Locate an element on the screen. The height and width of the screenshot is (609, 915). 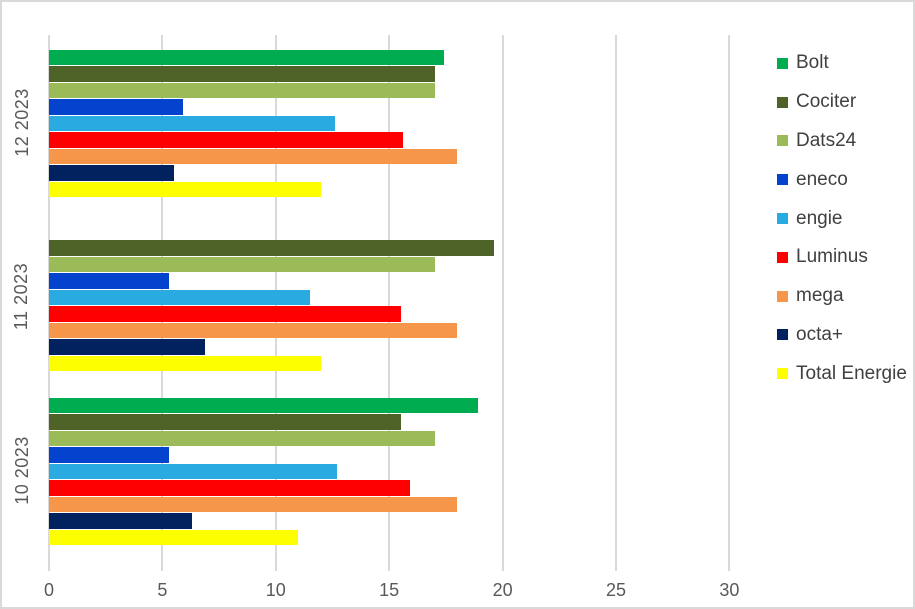
legend-label: eneco is located at coordinates (822, 179).